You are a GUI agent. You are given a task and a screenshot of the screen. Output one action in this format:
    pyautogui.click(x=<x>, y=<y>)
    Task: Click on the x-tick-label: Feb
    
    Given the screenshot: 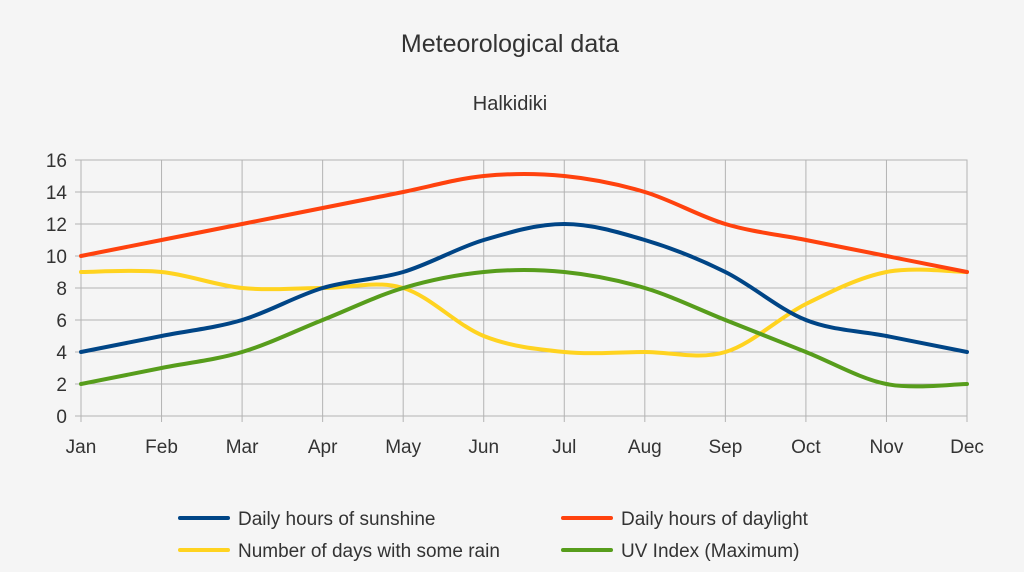 What is the action you would take?
    pyautogui.click(x=161, y=447)
    